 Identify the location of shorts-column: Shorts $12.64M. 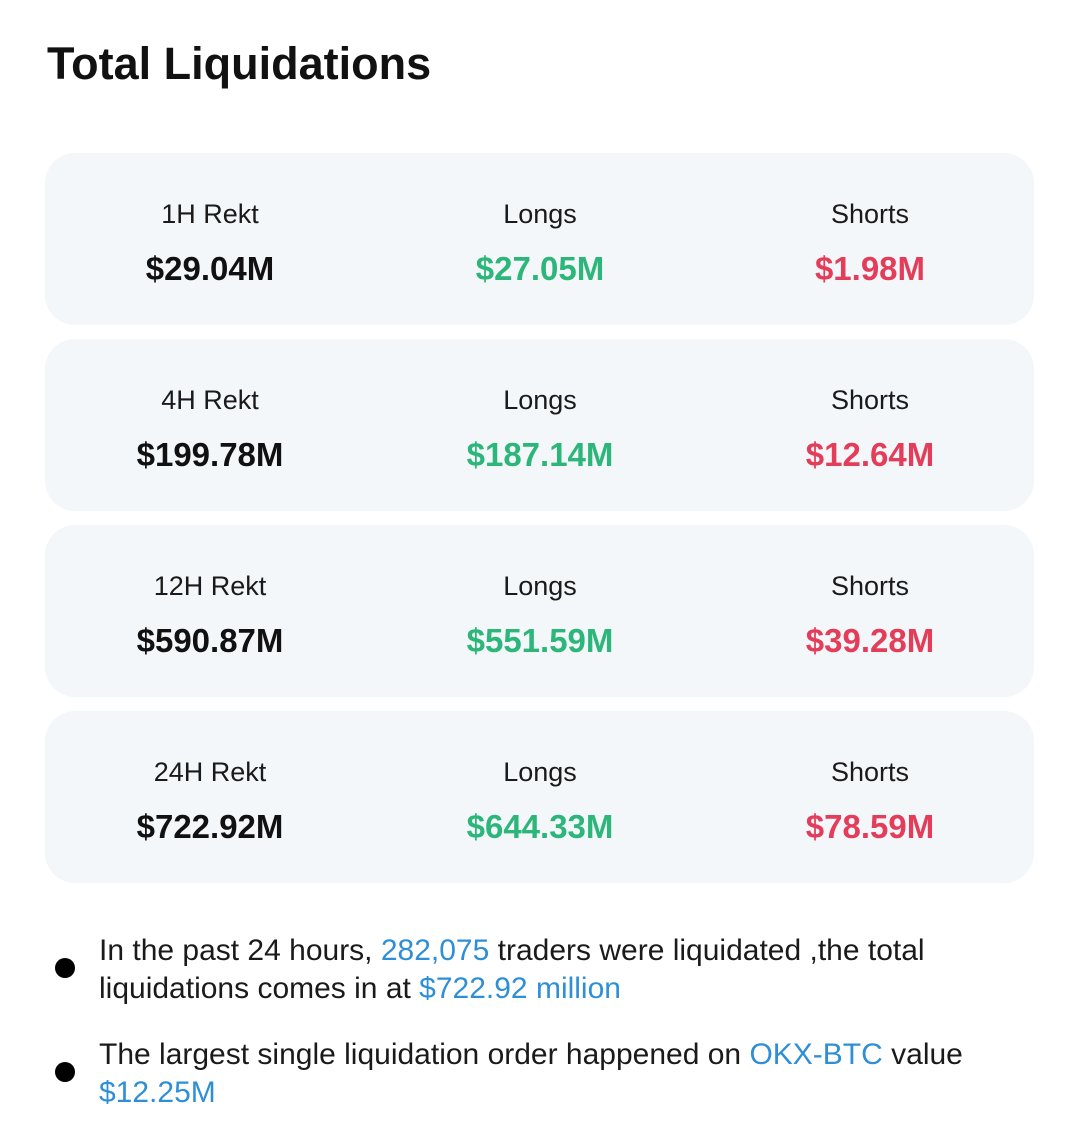
(870, 406).